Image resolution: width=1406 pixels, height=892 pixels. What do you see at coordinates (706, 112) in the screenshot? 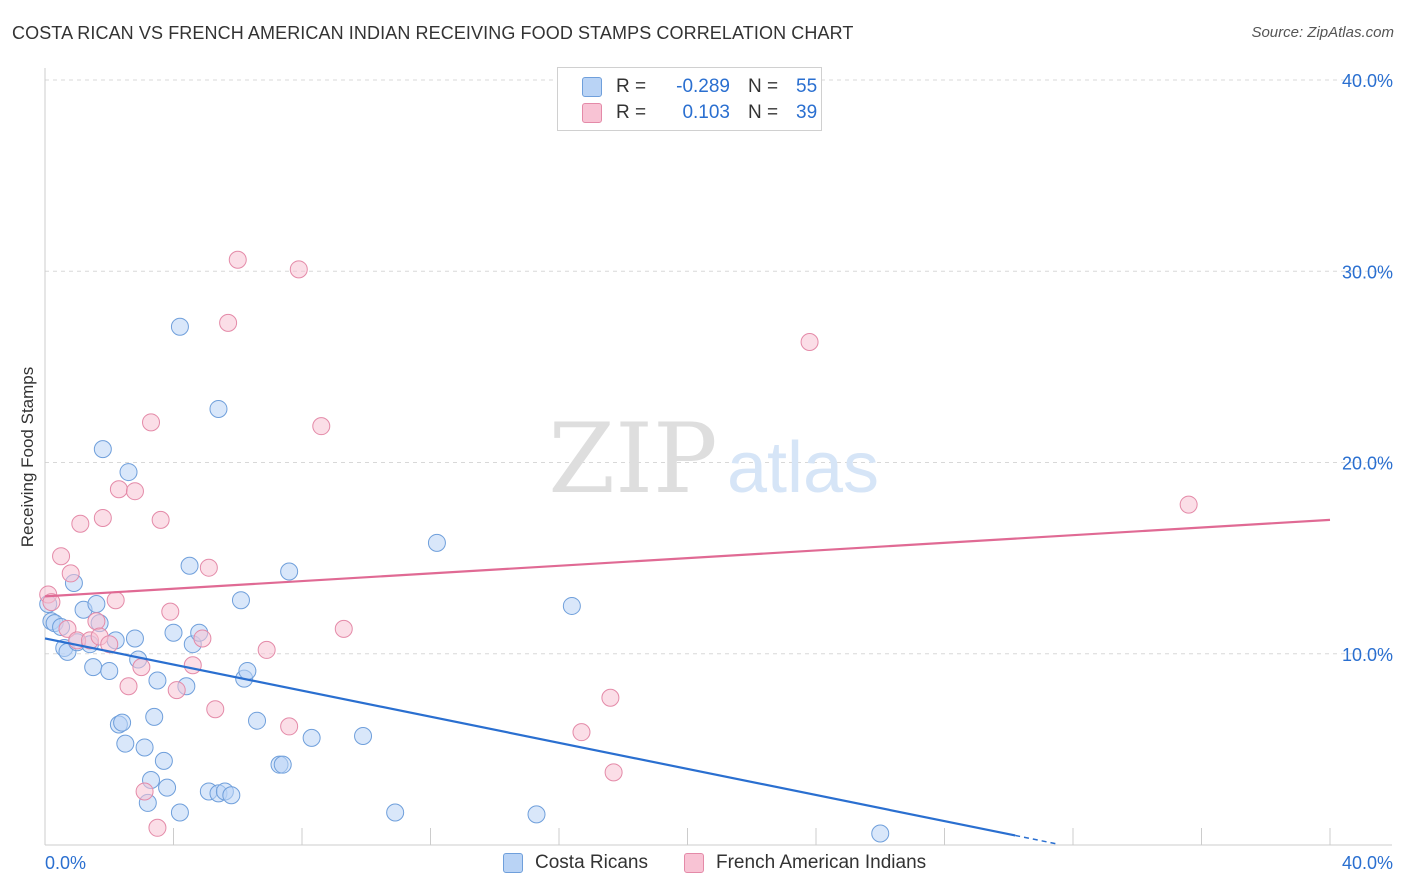
I see `legend-r-value: 0.103` at bounding box center [706, 112].